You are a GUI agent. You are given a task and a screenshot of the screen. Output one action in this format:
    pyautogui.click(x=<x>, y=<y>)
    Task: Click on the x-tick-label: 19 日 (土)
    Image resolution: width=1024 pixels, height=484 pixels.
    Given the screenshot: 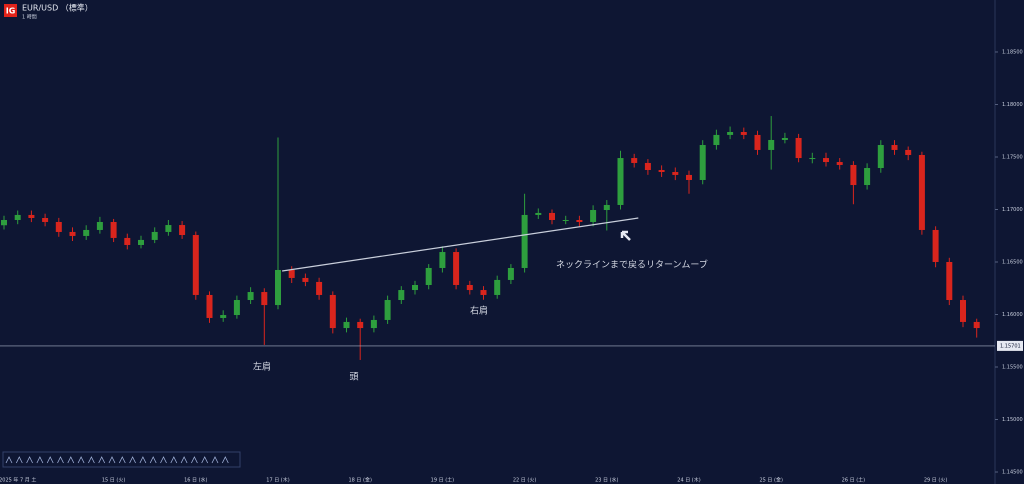 What is the action you would take?
    pyautogui.click(x=442, y=480)
    